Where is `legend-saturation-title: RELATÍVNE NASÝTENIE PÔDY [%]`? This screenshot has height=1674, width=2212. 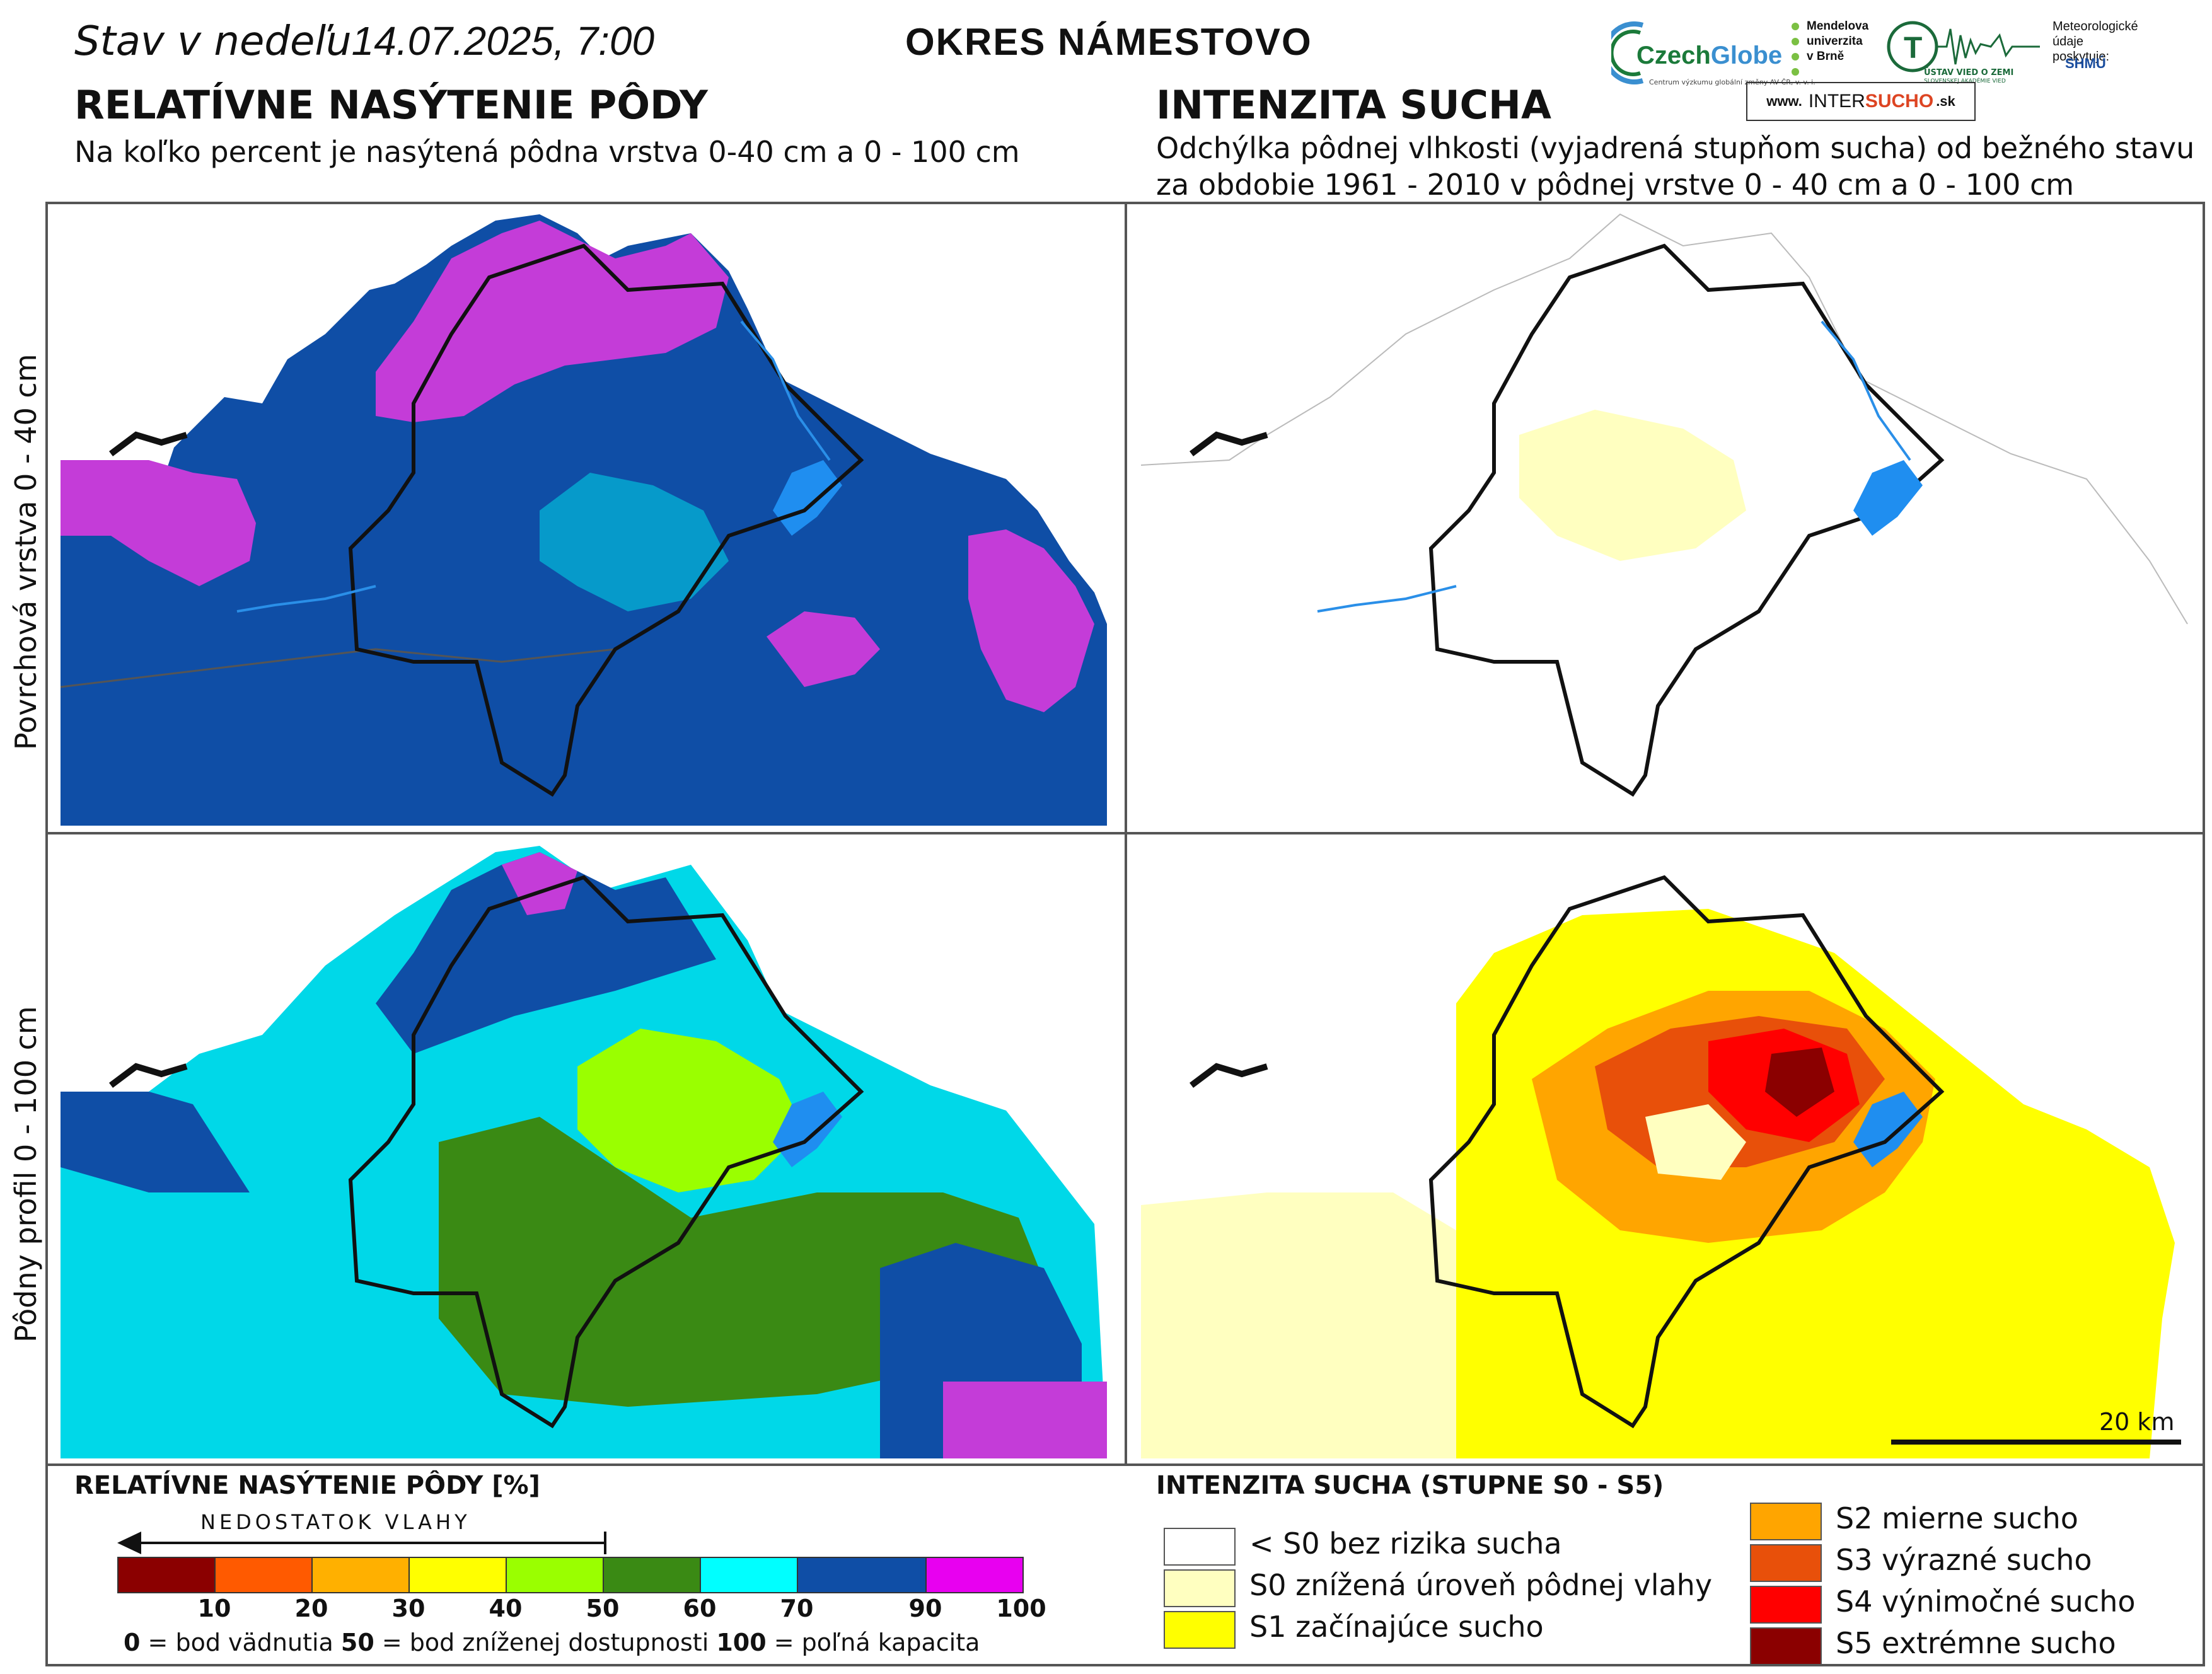
legend-saturation-title: RELATÍVNE NASÝTENIE PÔDY [%] is located at coordinates (307, 1485).